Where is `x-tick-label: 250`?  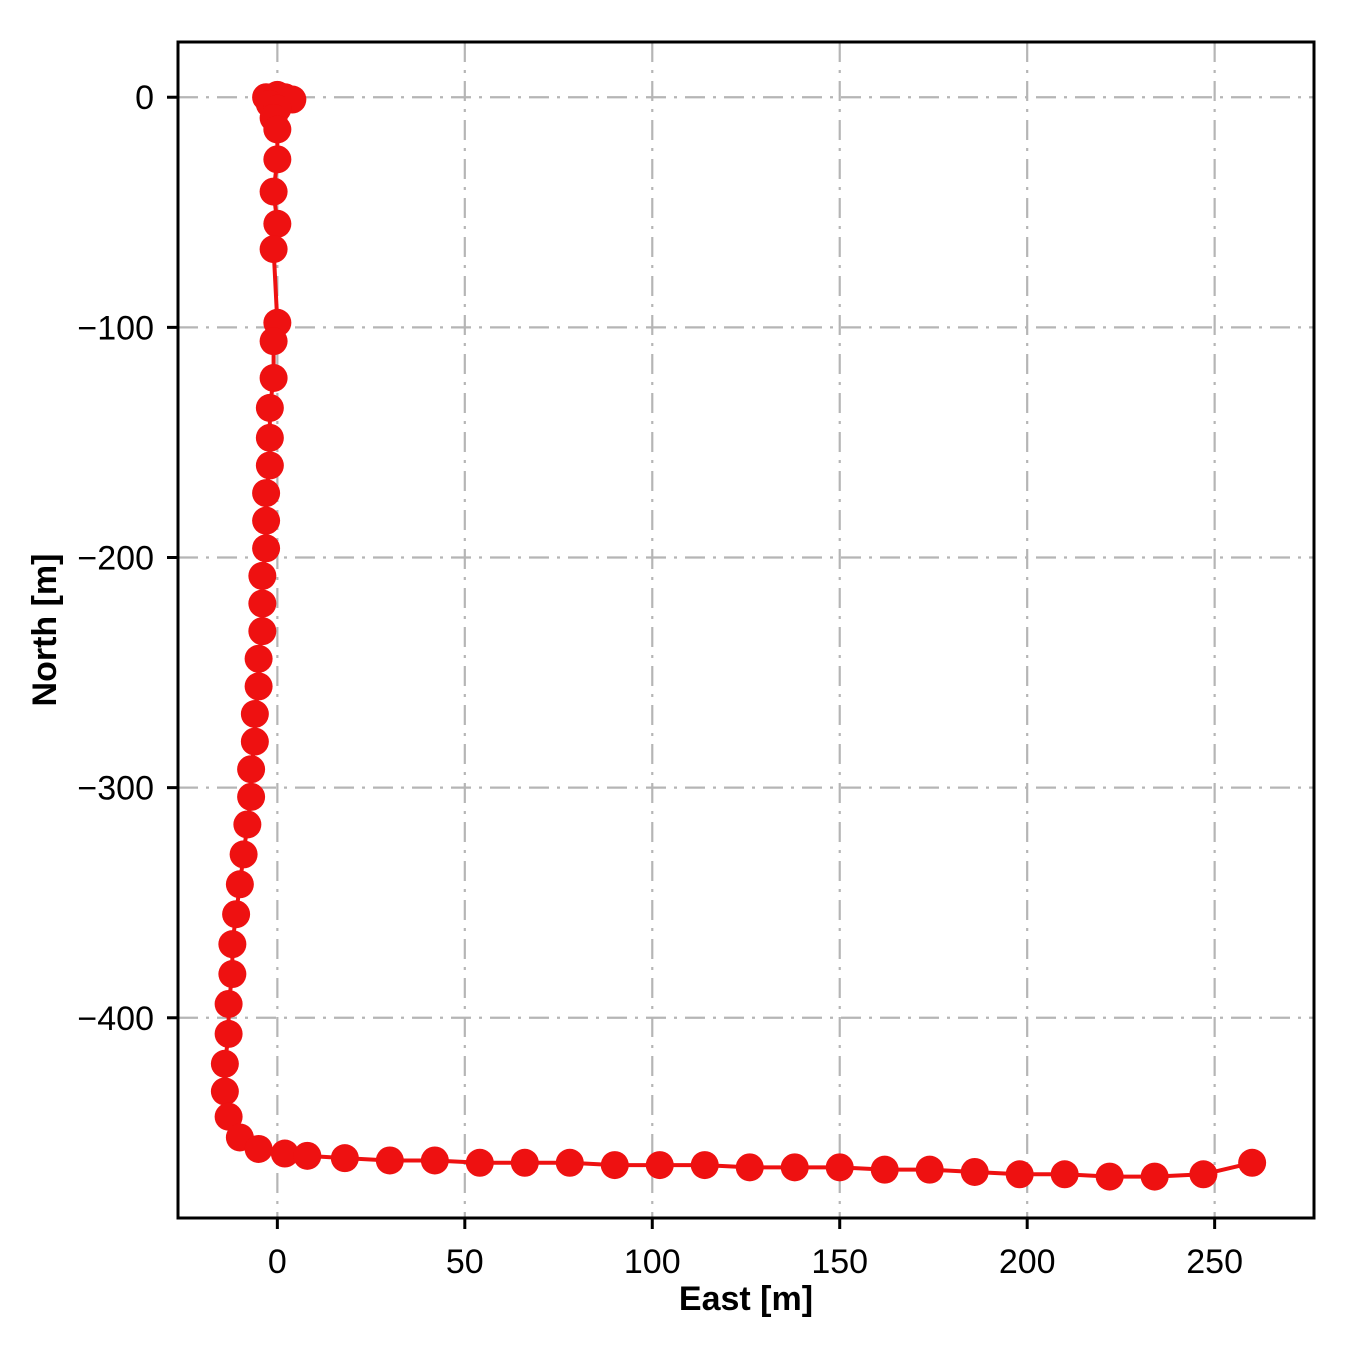
x-tick-label: 250 is located at coordinates (1214, 1262).